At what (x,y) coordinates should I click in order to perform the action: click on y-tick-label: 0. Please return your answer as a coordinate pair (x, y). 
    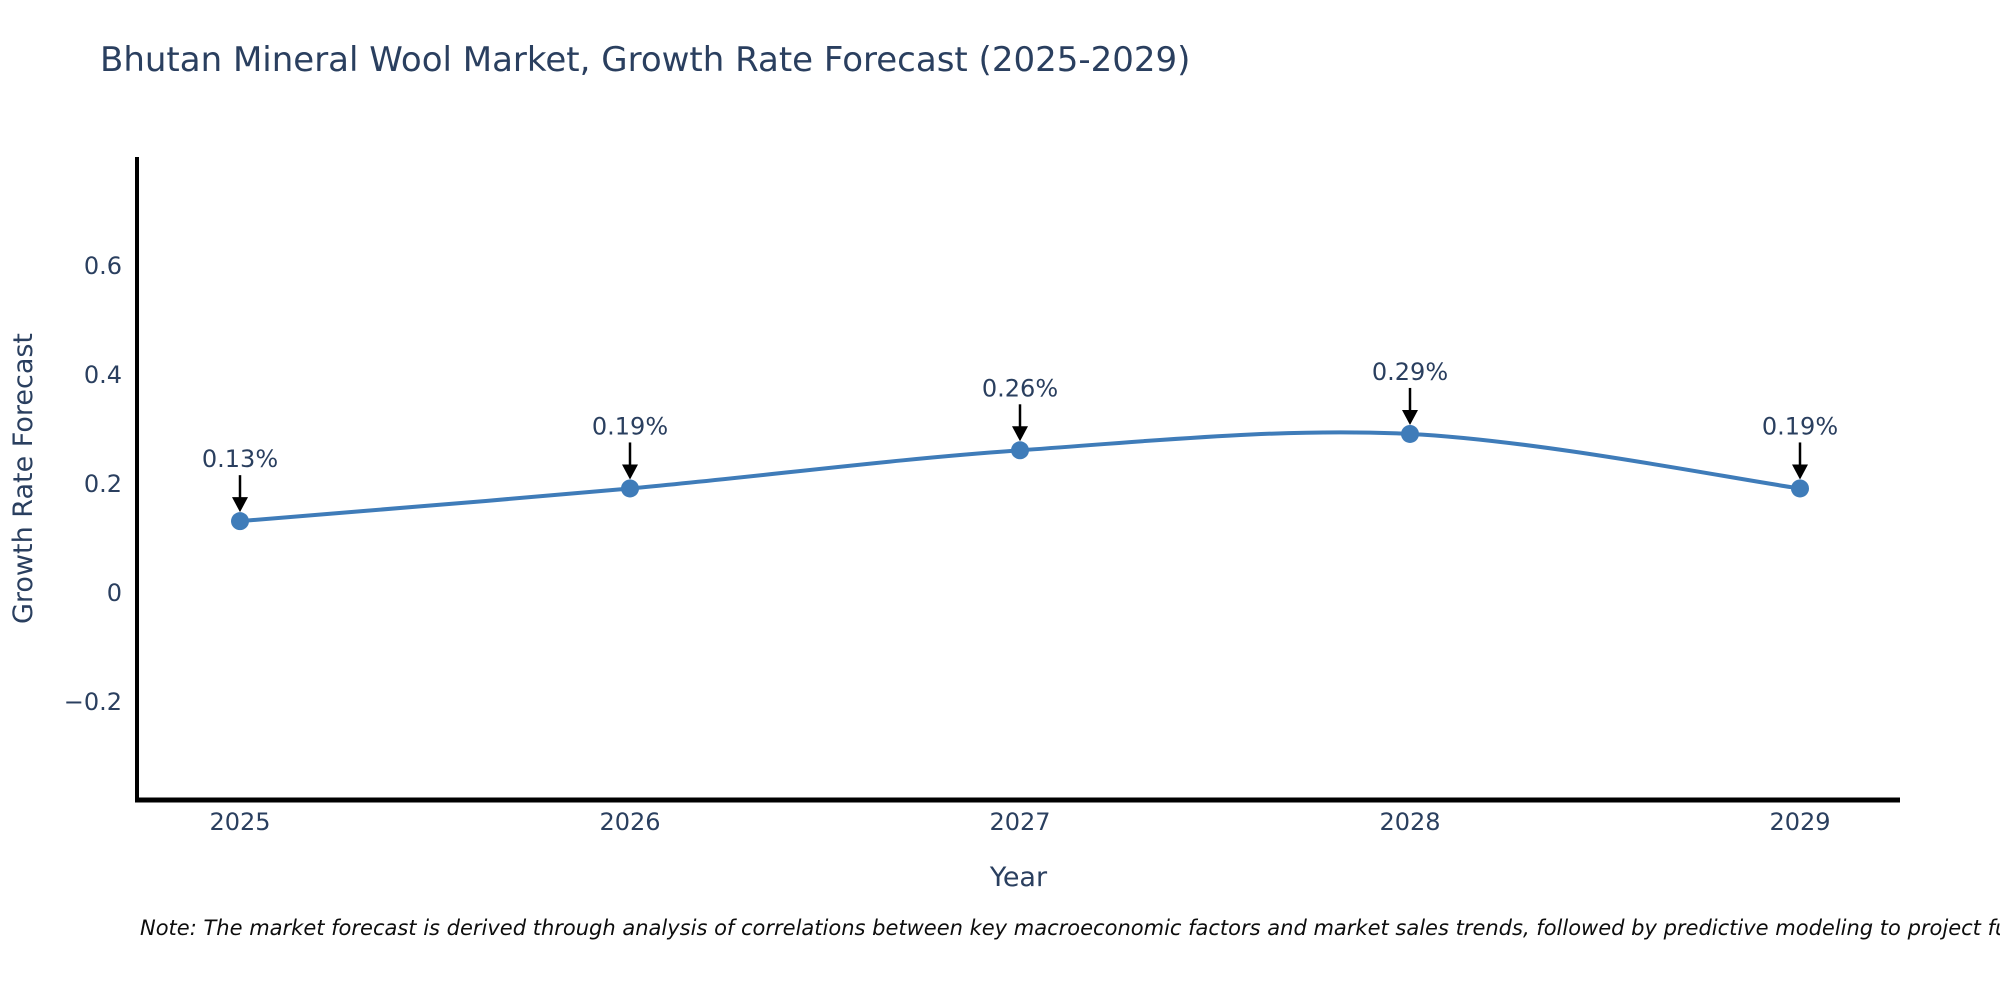
    Looking at the image, I should click on (114, 593).